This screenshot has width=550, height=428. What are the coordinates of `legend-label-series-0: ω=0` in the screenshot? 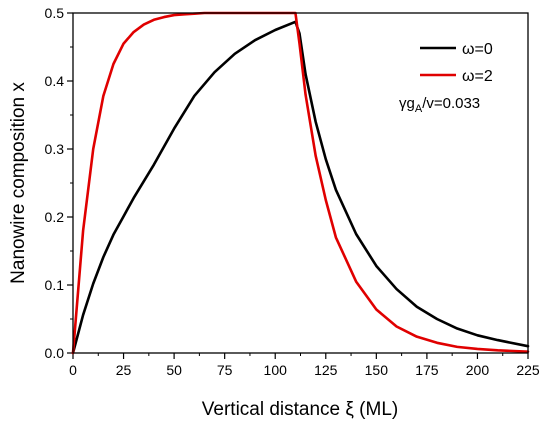 It's located at (477, 49).